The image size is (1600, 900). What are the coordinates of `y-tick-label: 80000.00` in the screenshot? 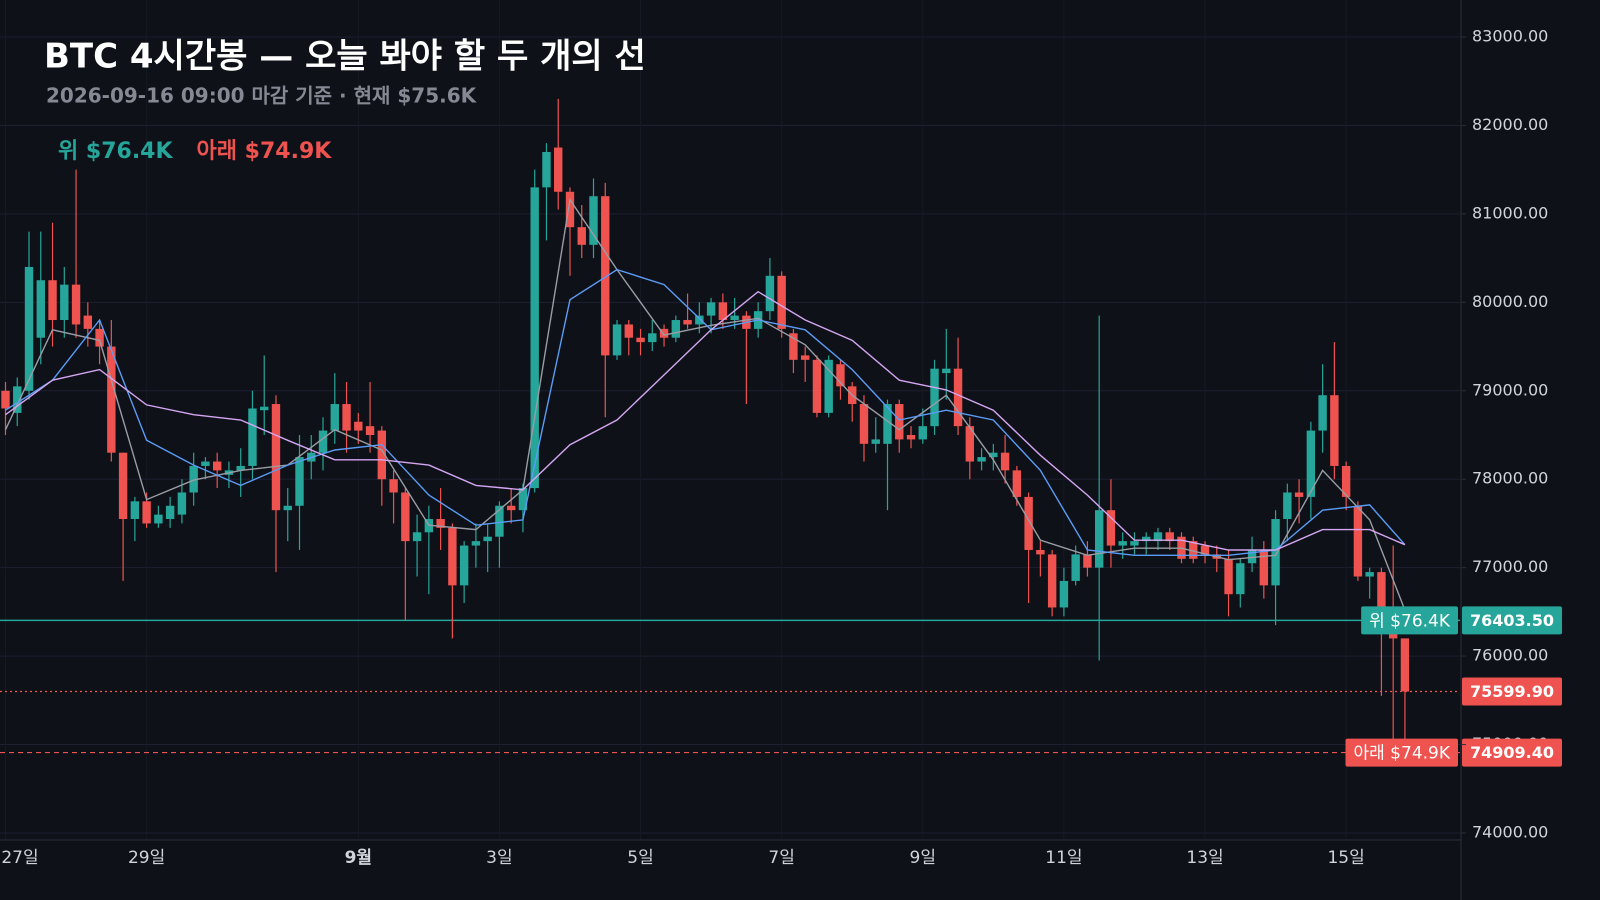 It's located at (1510, 301).